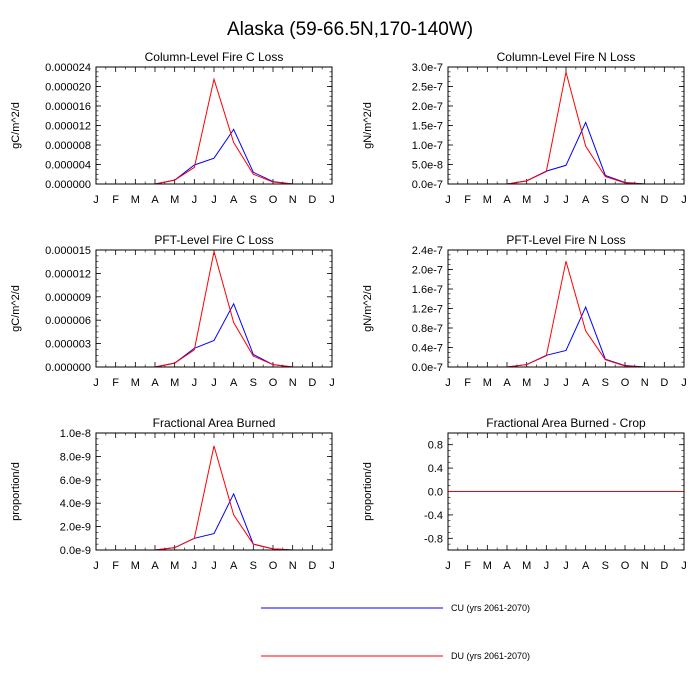  I want to click on y-tick-label: 1.0e-7, so click(427, 146).